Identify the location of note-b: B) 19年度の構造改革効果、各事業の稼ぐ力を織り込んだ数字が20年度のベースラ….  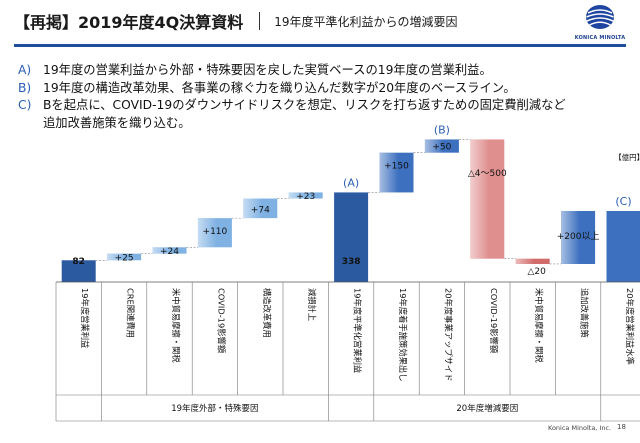
(323, 89).